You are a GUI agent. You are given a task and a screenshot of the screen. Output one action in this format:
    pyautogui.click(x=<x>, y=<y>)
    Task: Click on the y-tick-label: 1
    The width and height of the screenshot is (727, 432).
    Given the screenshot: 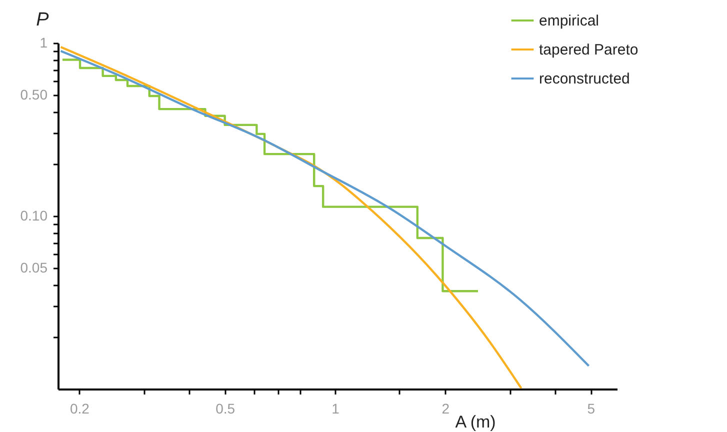 What is the action you would take?
    pyautogui.click(x=44, y=42)
    